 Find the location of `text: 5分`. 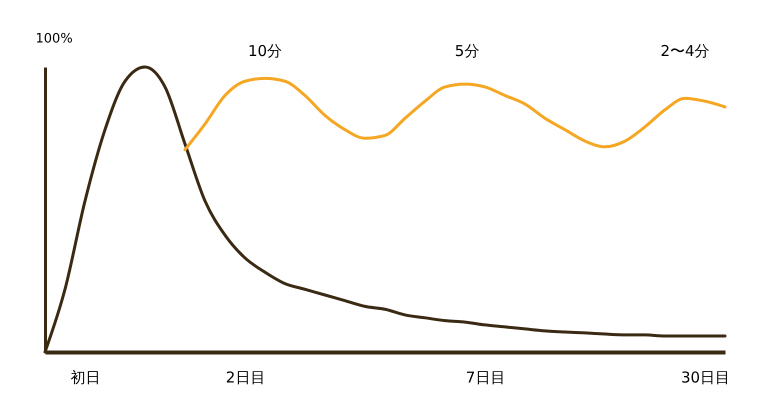

text: 5分 is located at coordinates (467, 51).